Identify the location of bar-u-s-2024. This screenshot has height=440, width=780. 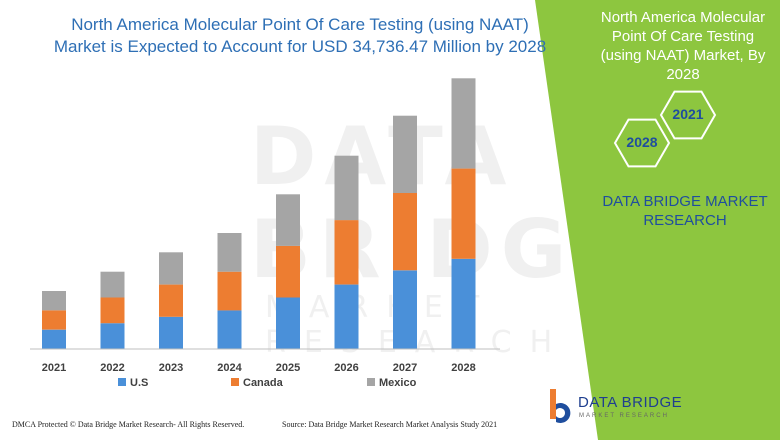
(229, 329).